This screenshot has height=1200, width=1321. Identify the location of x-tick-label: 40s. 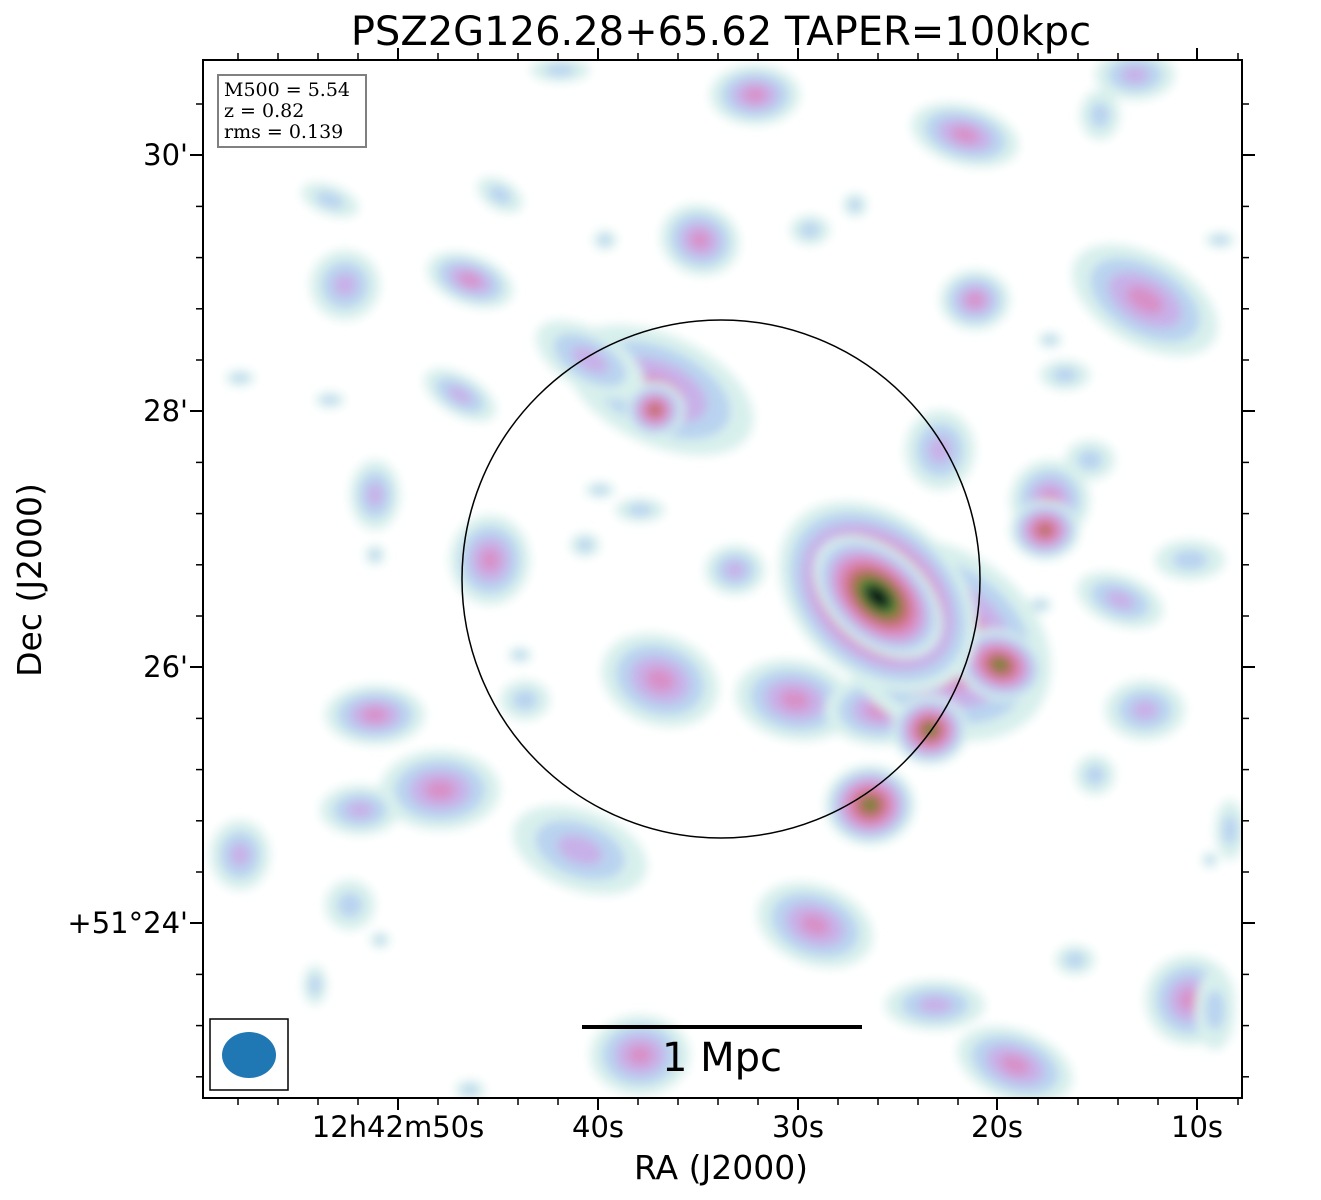
(598, 1127).